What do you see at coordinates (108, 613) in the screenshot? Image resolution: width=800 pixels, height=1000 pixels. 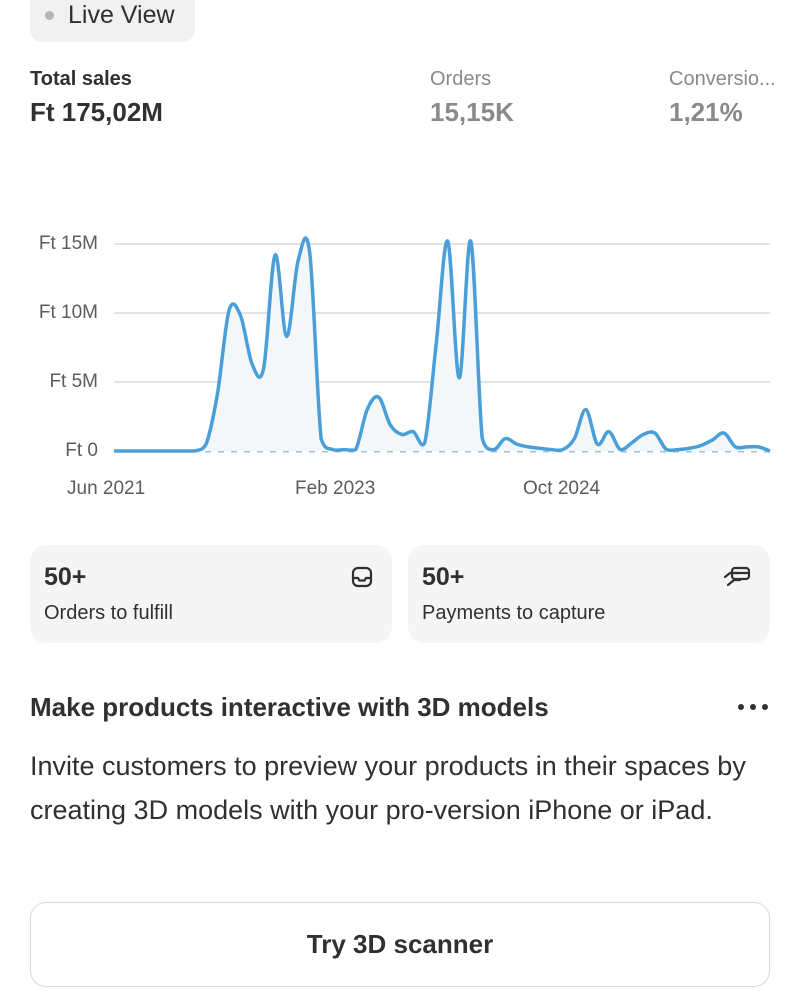 I see `orders-to-fulfill-label: Orders to fulfill` at bounding box center [108, 613].